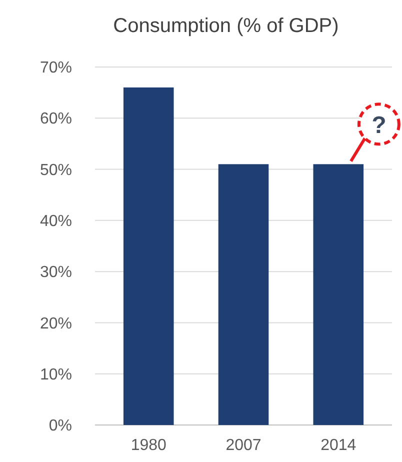 The width and height of the screenshot is (402, 462). Describe the element at coordinates (56, 119) in the screenshot. I see `y-tick-label: 60%` at that location.